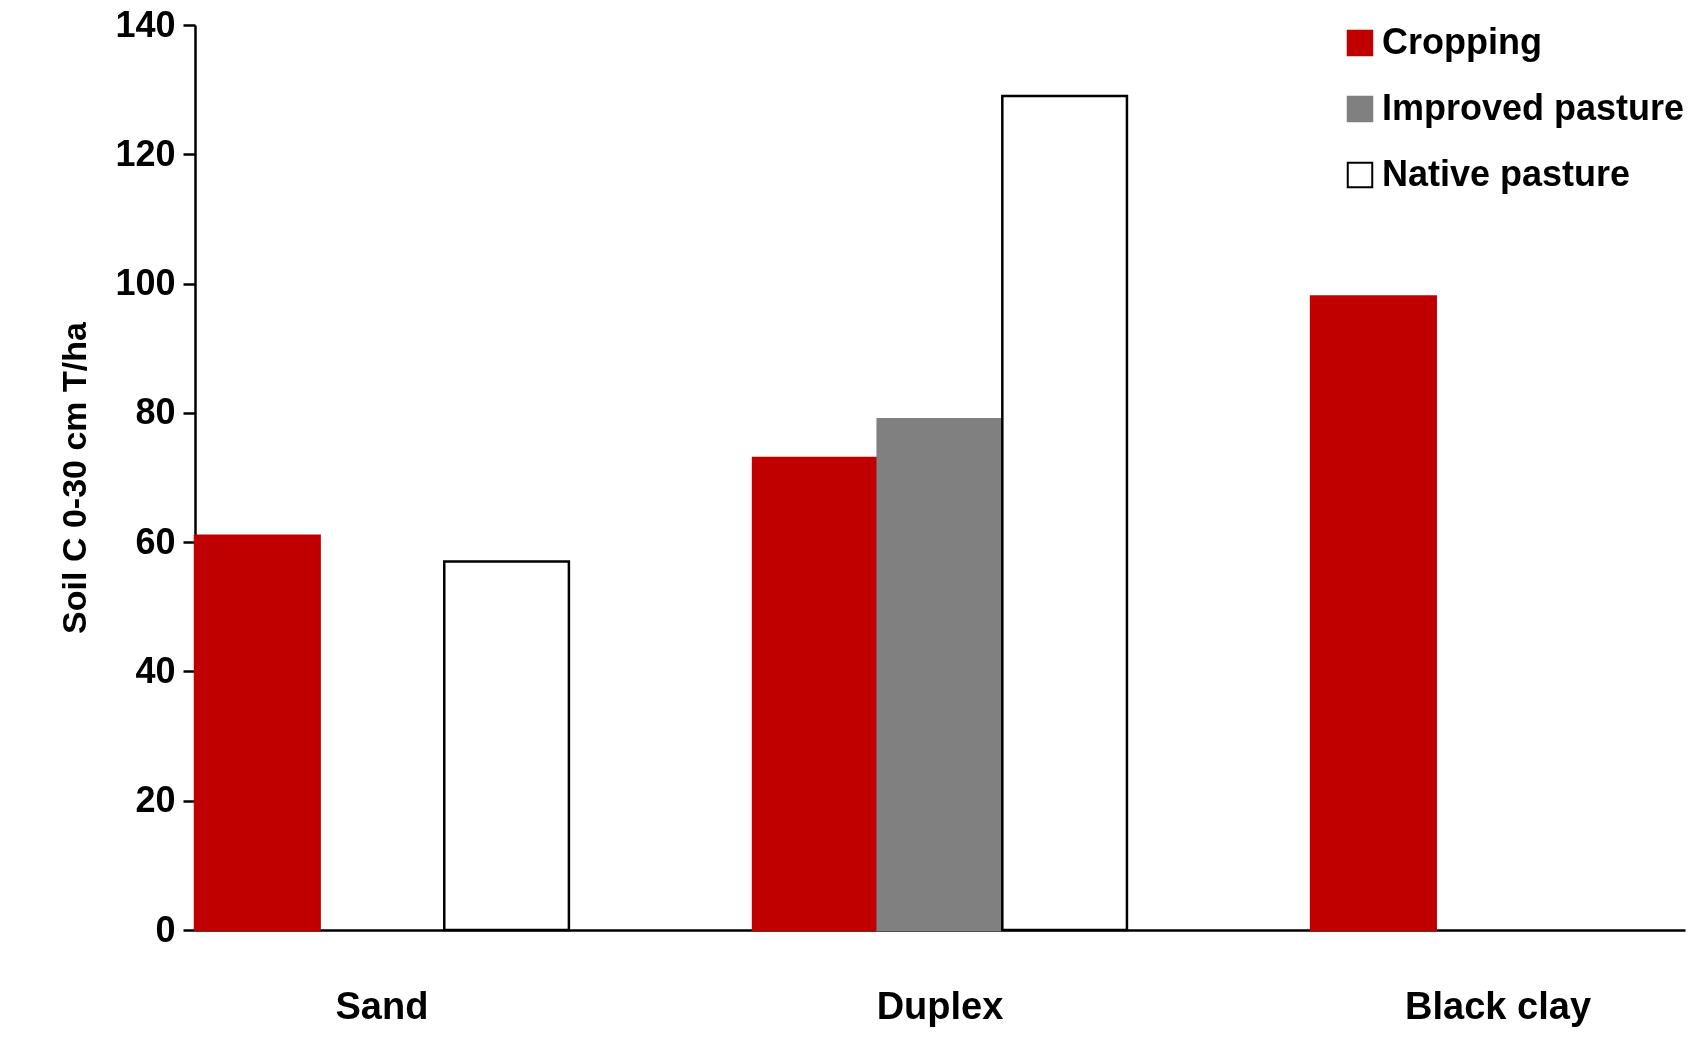 This screenshot has height=1043, width=1696. I want to click on x-tick-label: Black clay, so click(1498, 1005).